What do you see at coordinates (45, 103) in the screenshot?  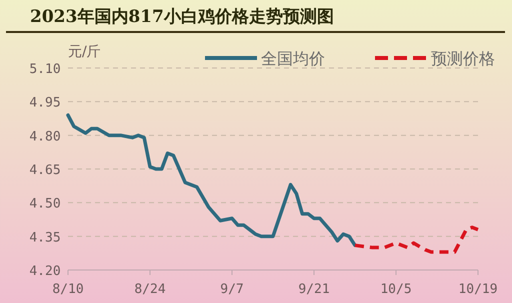 I see `y-tick-label: 4.95` at bounding box center [45, 103].